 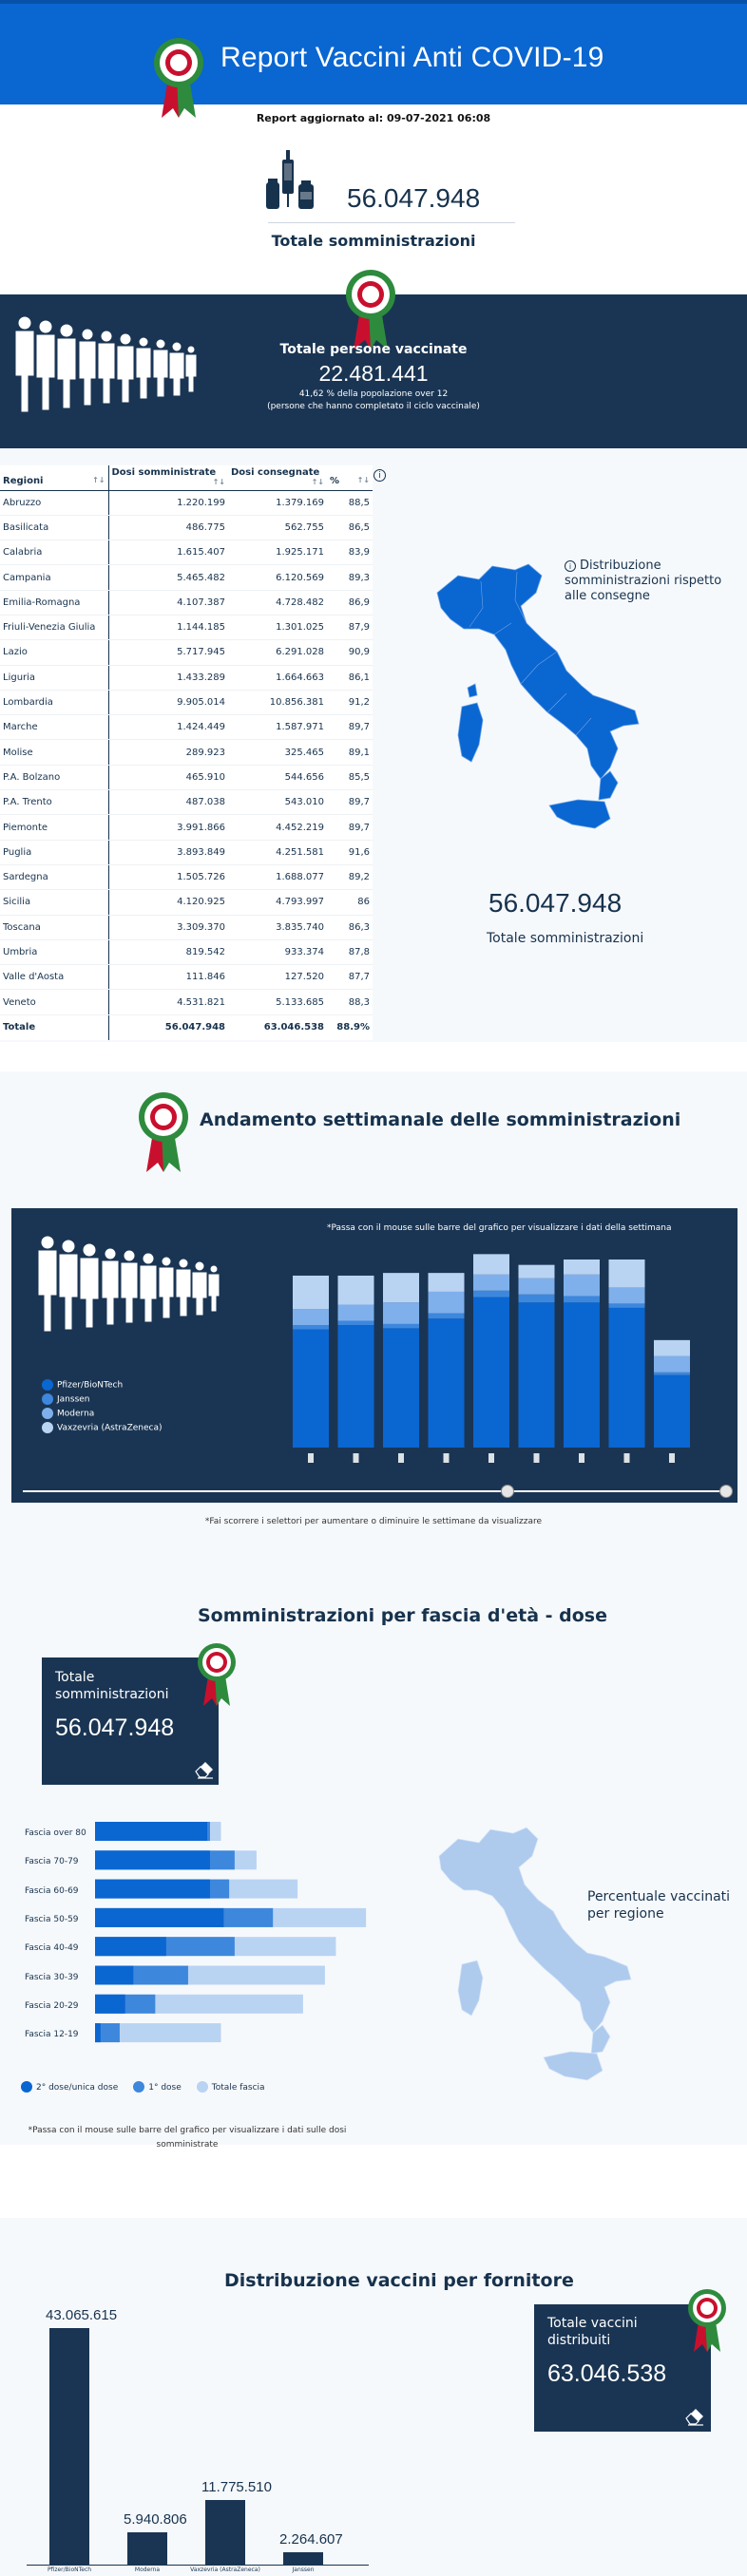 I want to click on cell-administered: 1.220.199, so click(x=168, y=503).